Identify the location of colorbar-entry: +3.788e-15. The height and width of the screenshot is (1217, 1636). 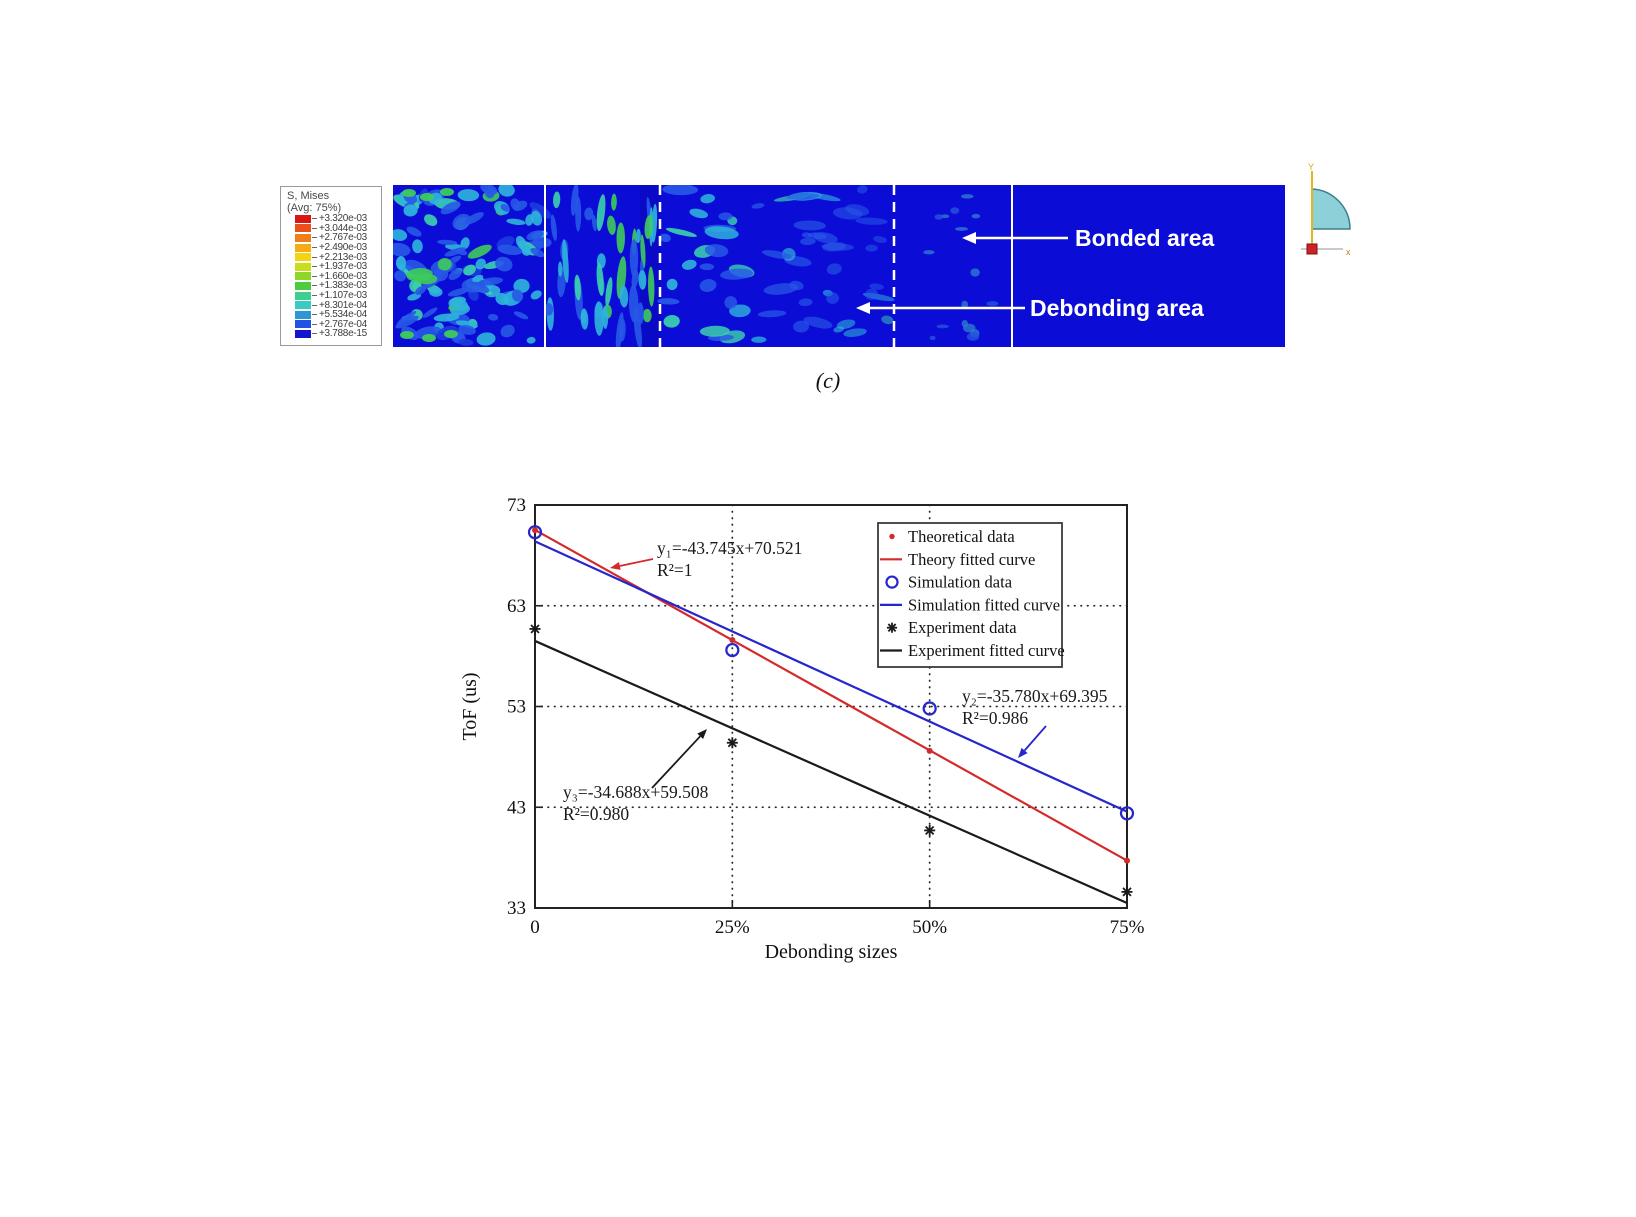
(334, 334).